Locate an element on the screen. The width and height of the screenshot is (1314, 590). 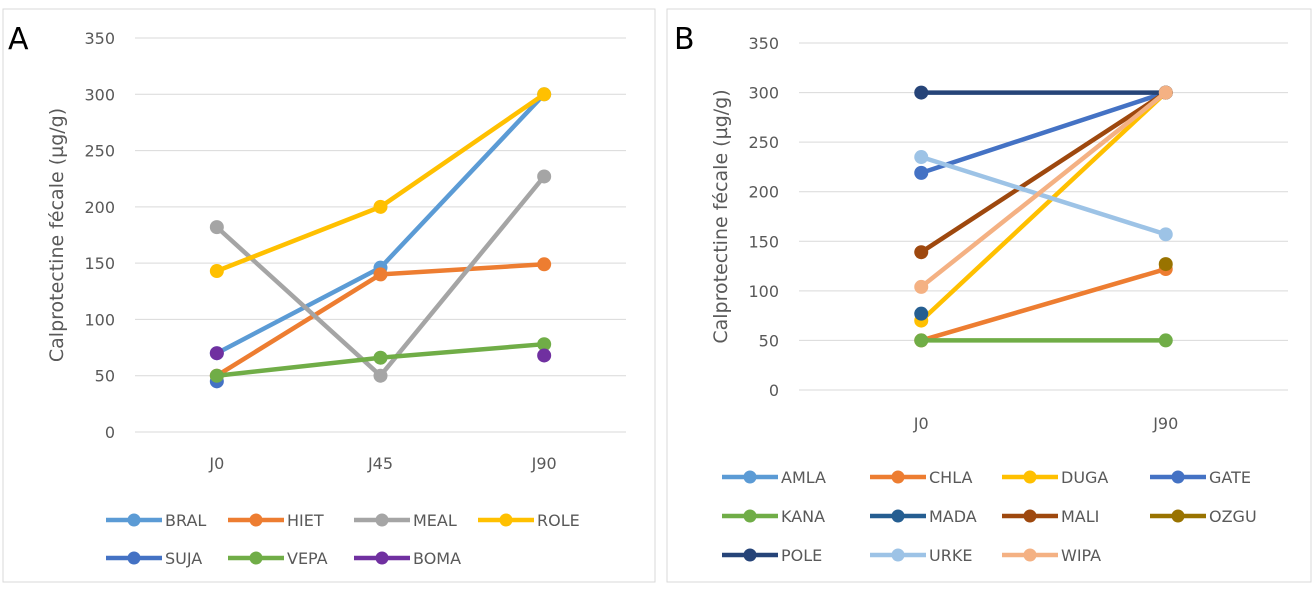
series-line-duga is located at coordinates (1043, 206).